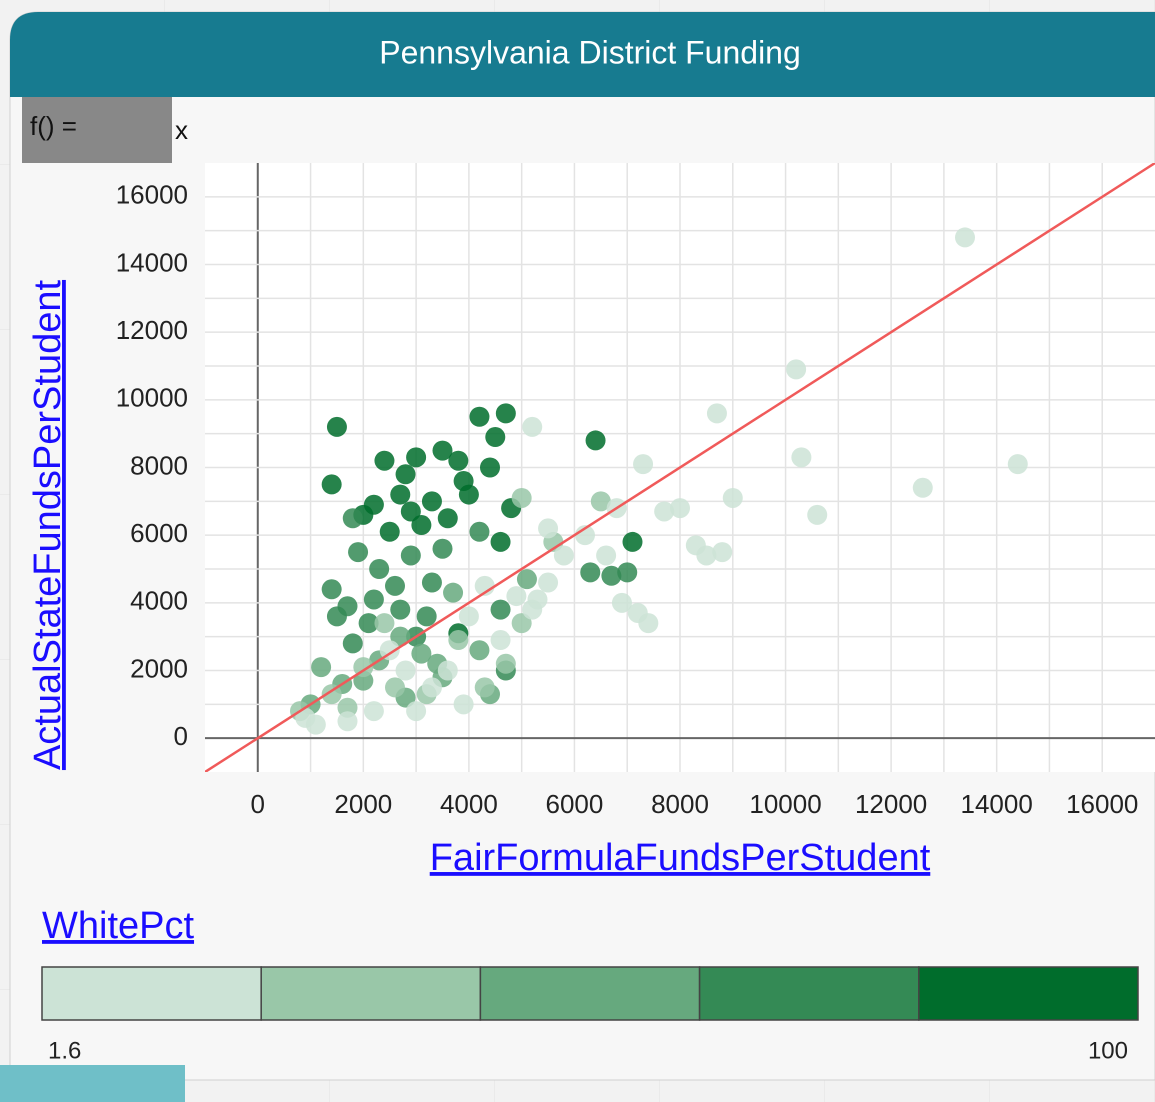  I want to click on y-tick-label: 8000, so click(159, 465).